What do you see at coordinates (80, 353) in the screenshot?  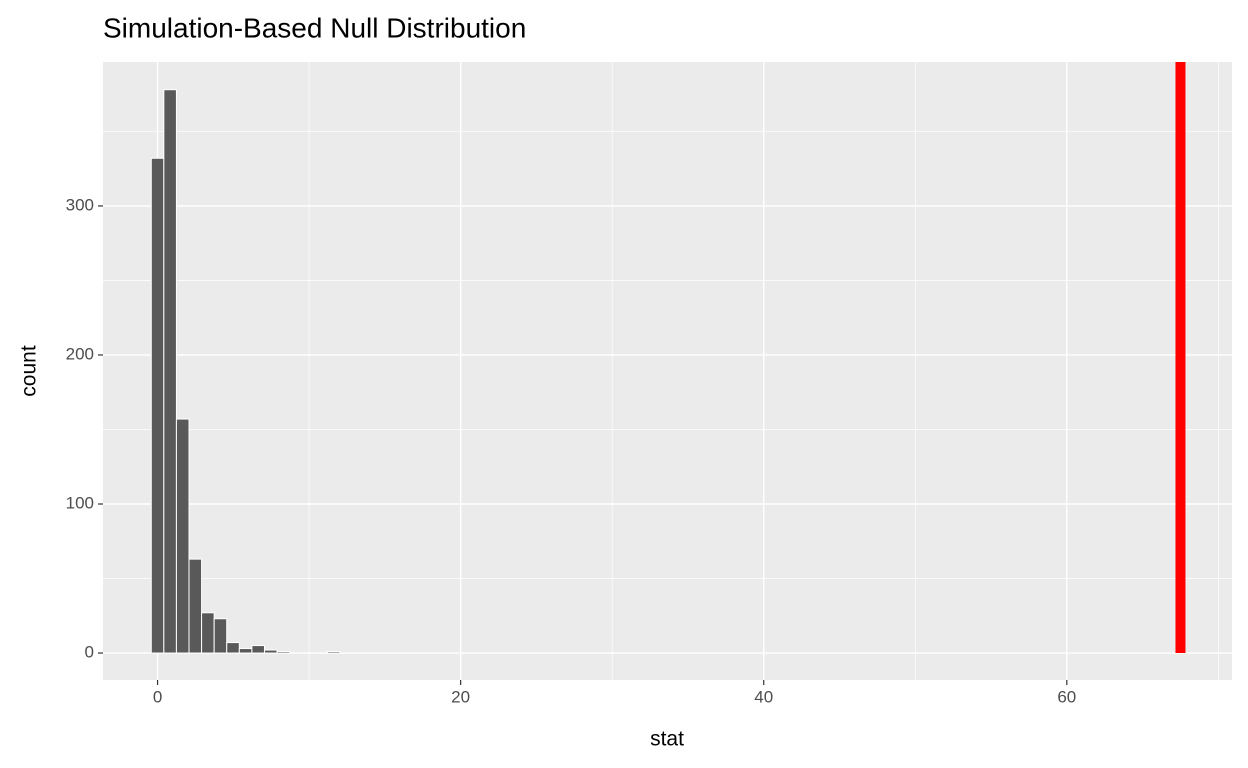 I see `y-tick-label: 200` at bounding box center [80, 353].